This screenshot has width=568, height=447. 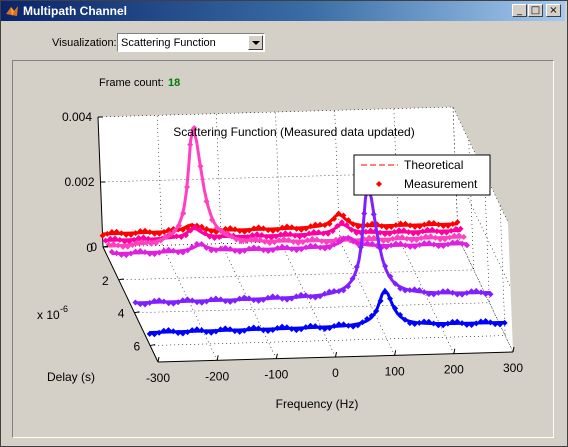 What do you see at coordinates (217, 376) in the screenshot?
I see `x-tick-label: -200` at bounding box center [217, 376].